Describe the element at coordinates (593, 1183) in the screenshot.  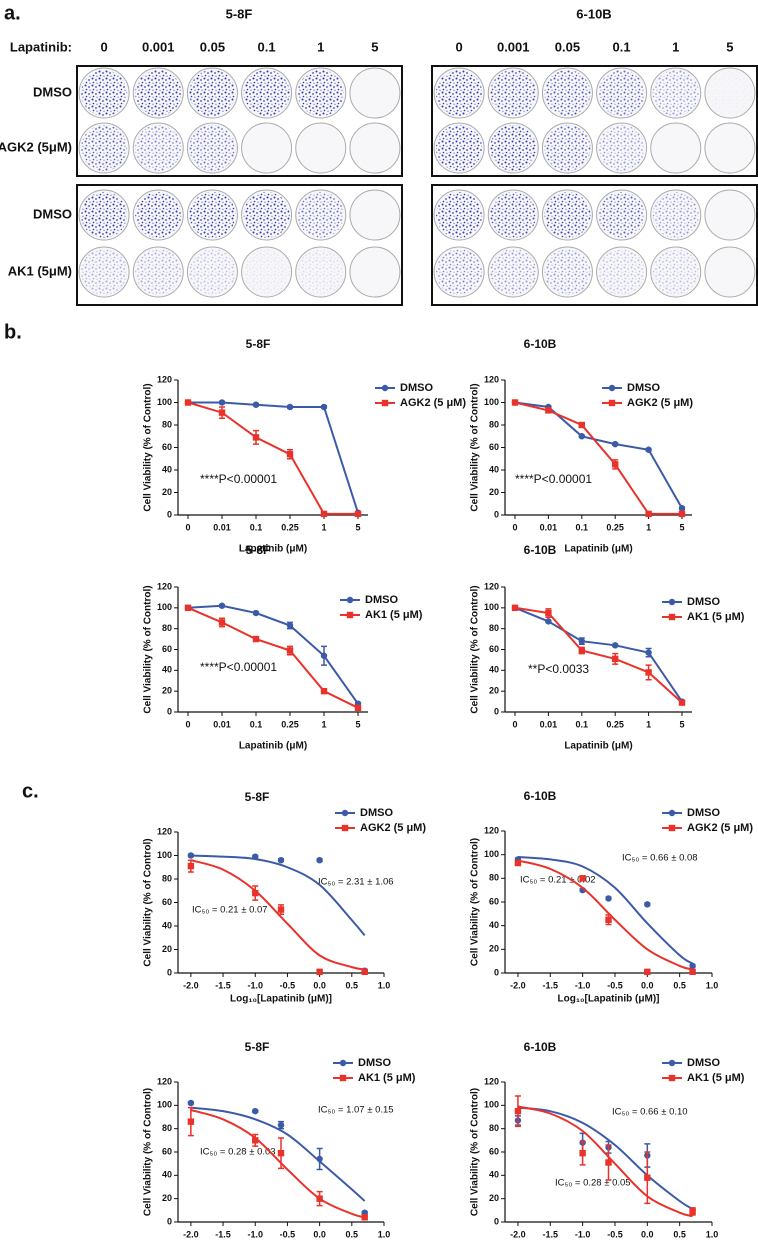
I see `annotation: IC₅₀ = 0.28 ± 0.05` at that location.